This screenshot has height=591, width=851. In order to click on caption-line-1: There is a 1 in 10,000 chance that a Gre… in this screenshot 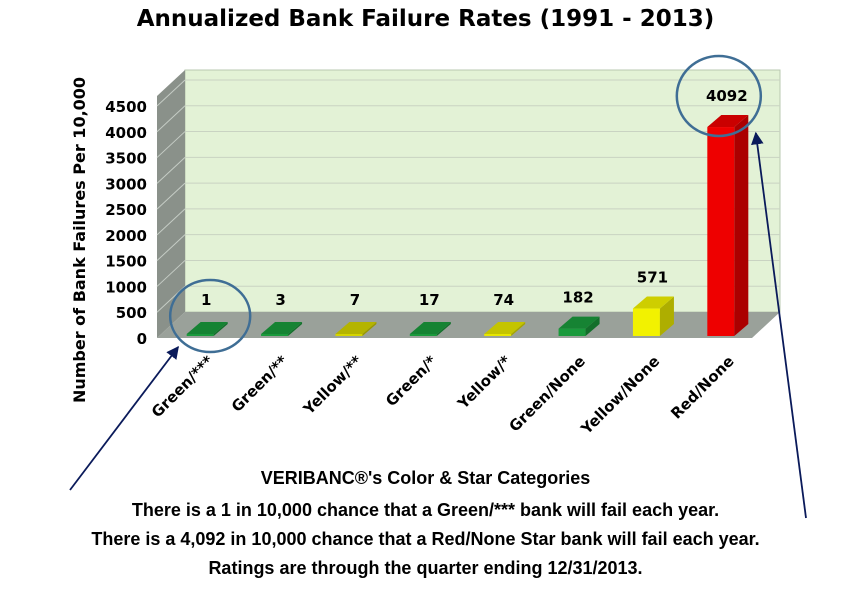, I will do `click(425, 510)`.